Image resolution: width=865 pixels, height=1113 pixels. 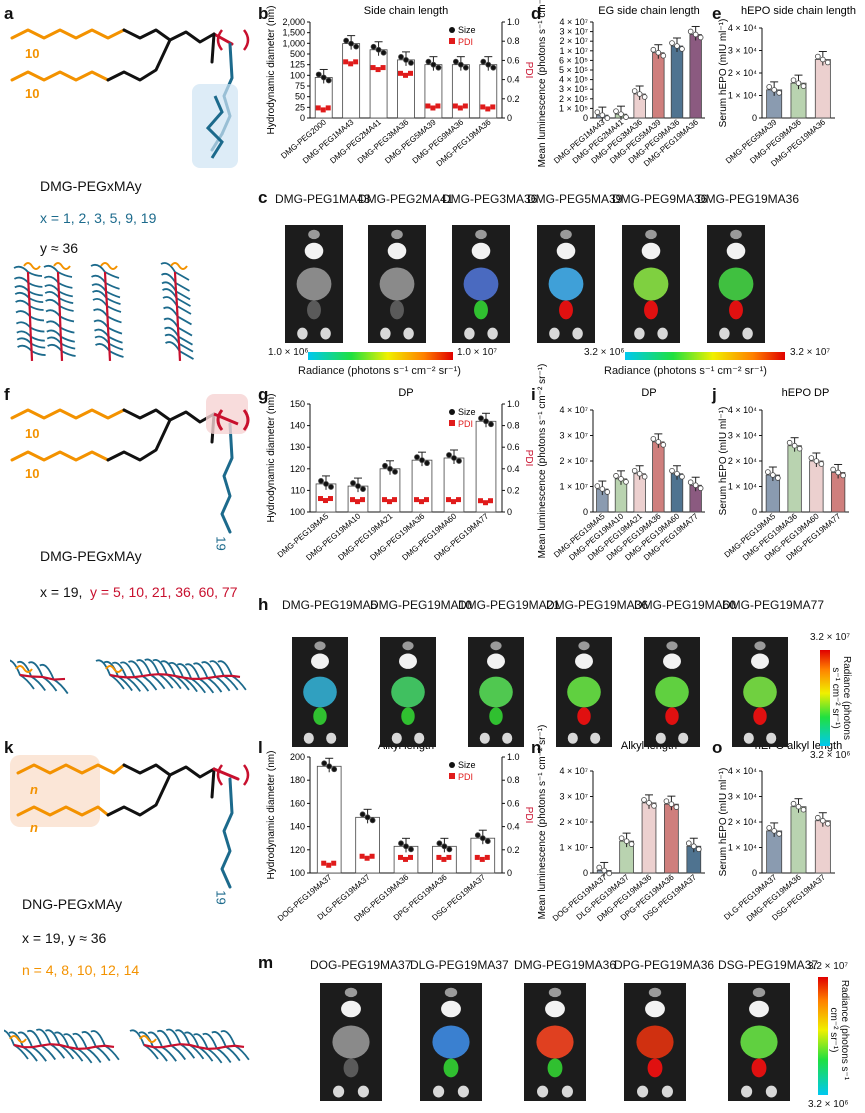 What do you see at coordinates (130, 464) in the screenshot?
I see `scheme-f-structure` at bounding box center [130, 464].